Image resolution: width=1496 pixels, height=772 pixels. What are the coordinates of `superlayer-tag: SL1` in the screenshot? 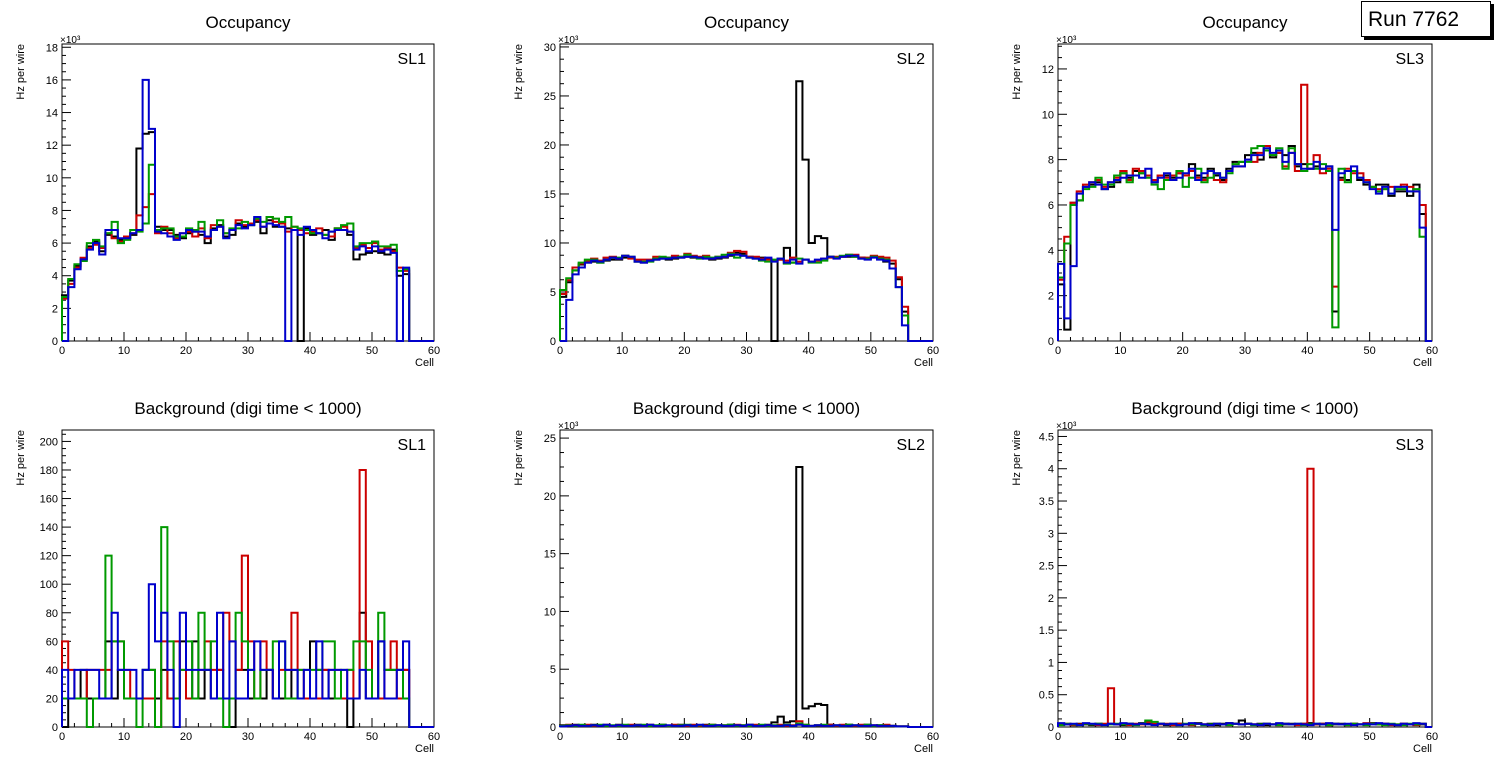 It's located at (412, 445).